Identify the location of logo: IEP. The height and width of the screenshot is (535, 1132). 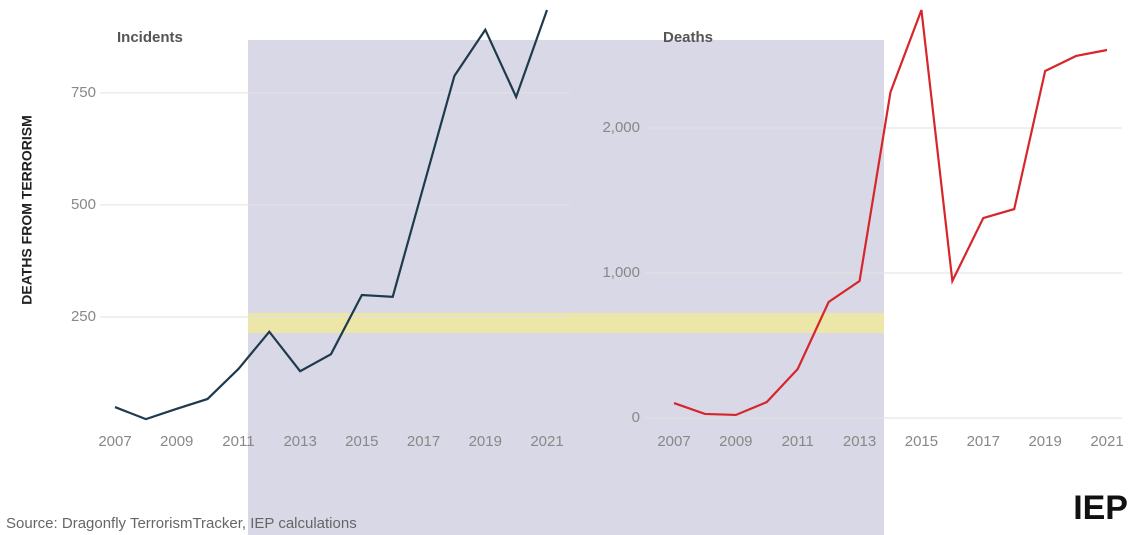
(1100, 508).